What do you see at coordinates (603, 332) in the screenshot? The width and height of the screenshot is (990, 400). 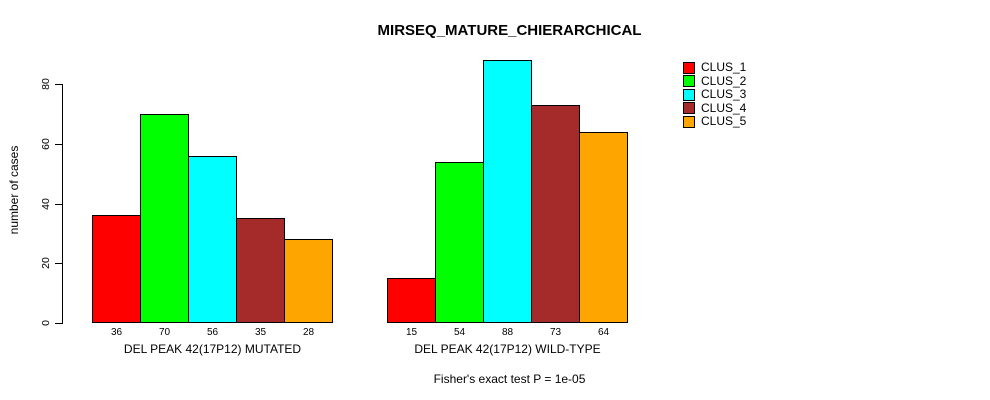 I see `bar-value-label: 64` at bounding box center [603, 332].